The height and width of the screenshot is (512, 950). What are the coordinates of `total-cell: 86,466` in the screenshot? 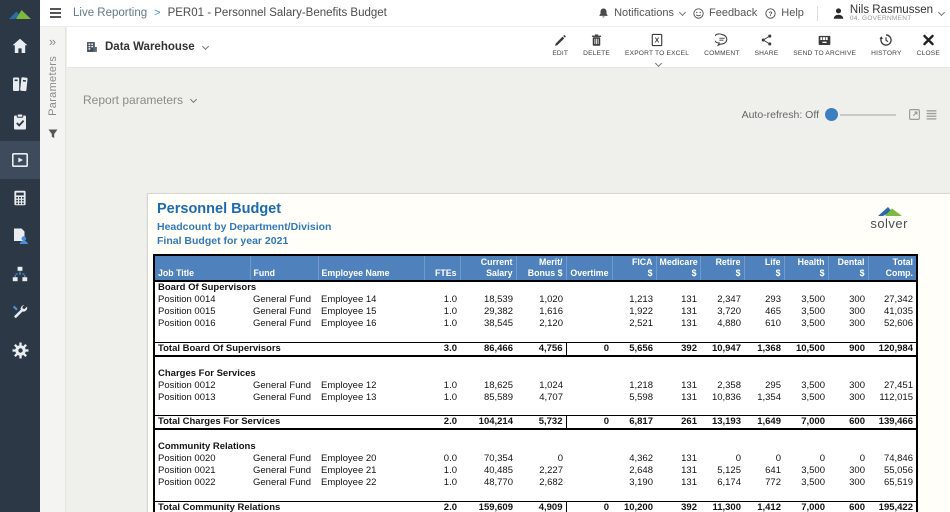 It's located at (488, 349).